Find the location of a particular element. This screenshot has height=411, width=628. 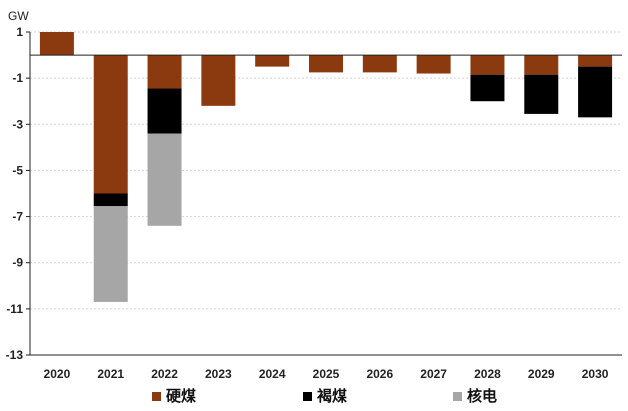

x-tick-label: 2028 is located at coordinates (487, 374).